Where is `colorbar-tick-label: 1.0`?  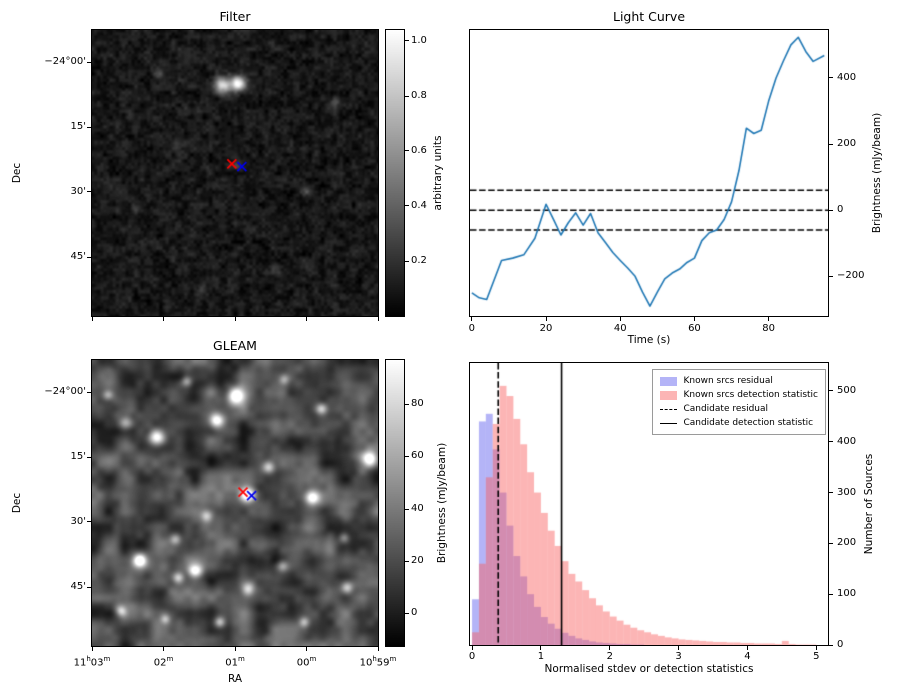 colorbar-tick-label: 1.0 is located at coordinates (419, 40).